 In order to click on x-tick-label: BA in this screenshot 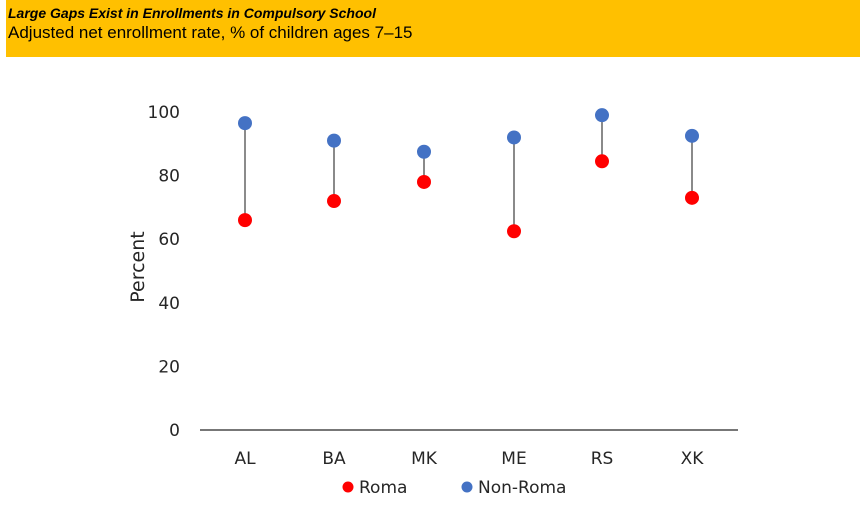, I will do `click(334, 459)`.